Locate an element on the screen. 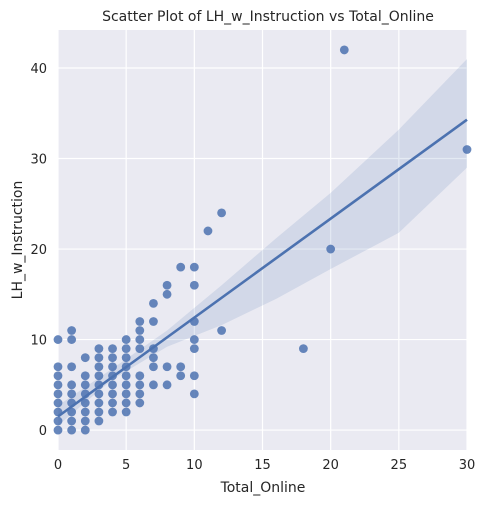 This screenshot has width=485, height=505. y-tick-label: 20 is located at coordinates (38, 250).